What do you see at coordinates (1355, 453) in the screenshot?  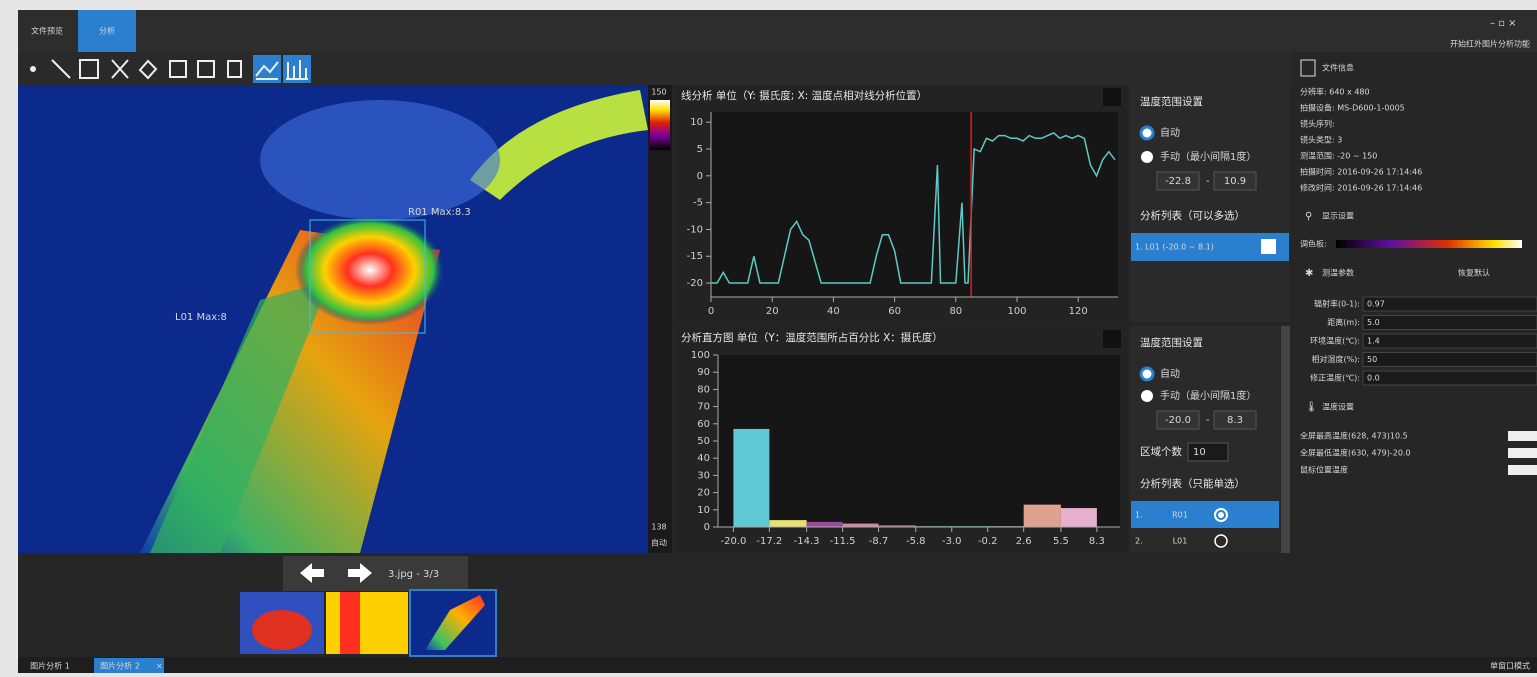 I see `temp-row: 全屏最低温度(630, 479)-20.0` at bounding box center [1355, 453].